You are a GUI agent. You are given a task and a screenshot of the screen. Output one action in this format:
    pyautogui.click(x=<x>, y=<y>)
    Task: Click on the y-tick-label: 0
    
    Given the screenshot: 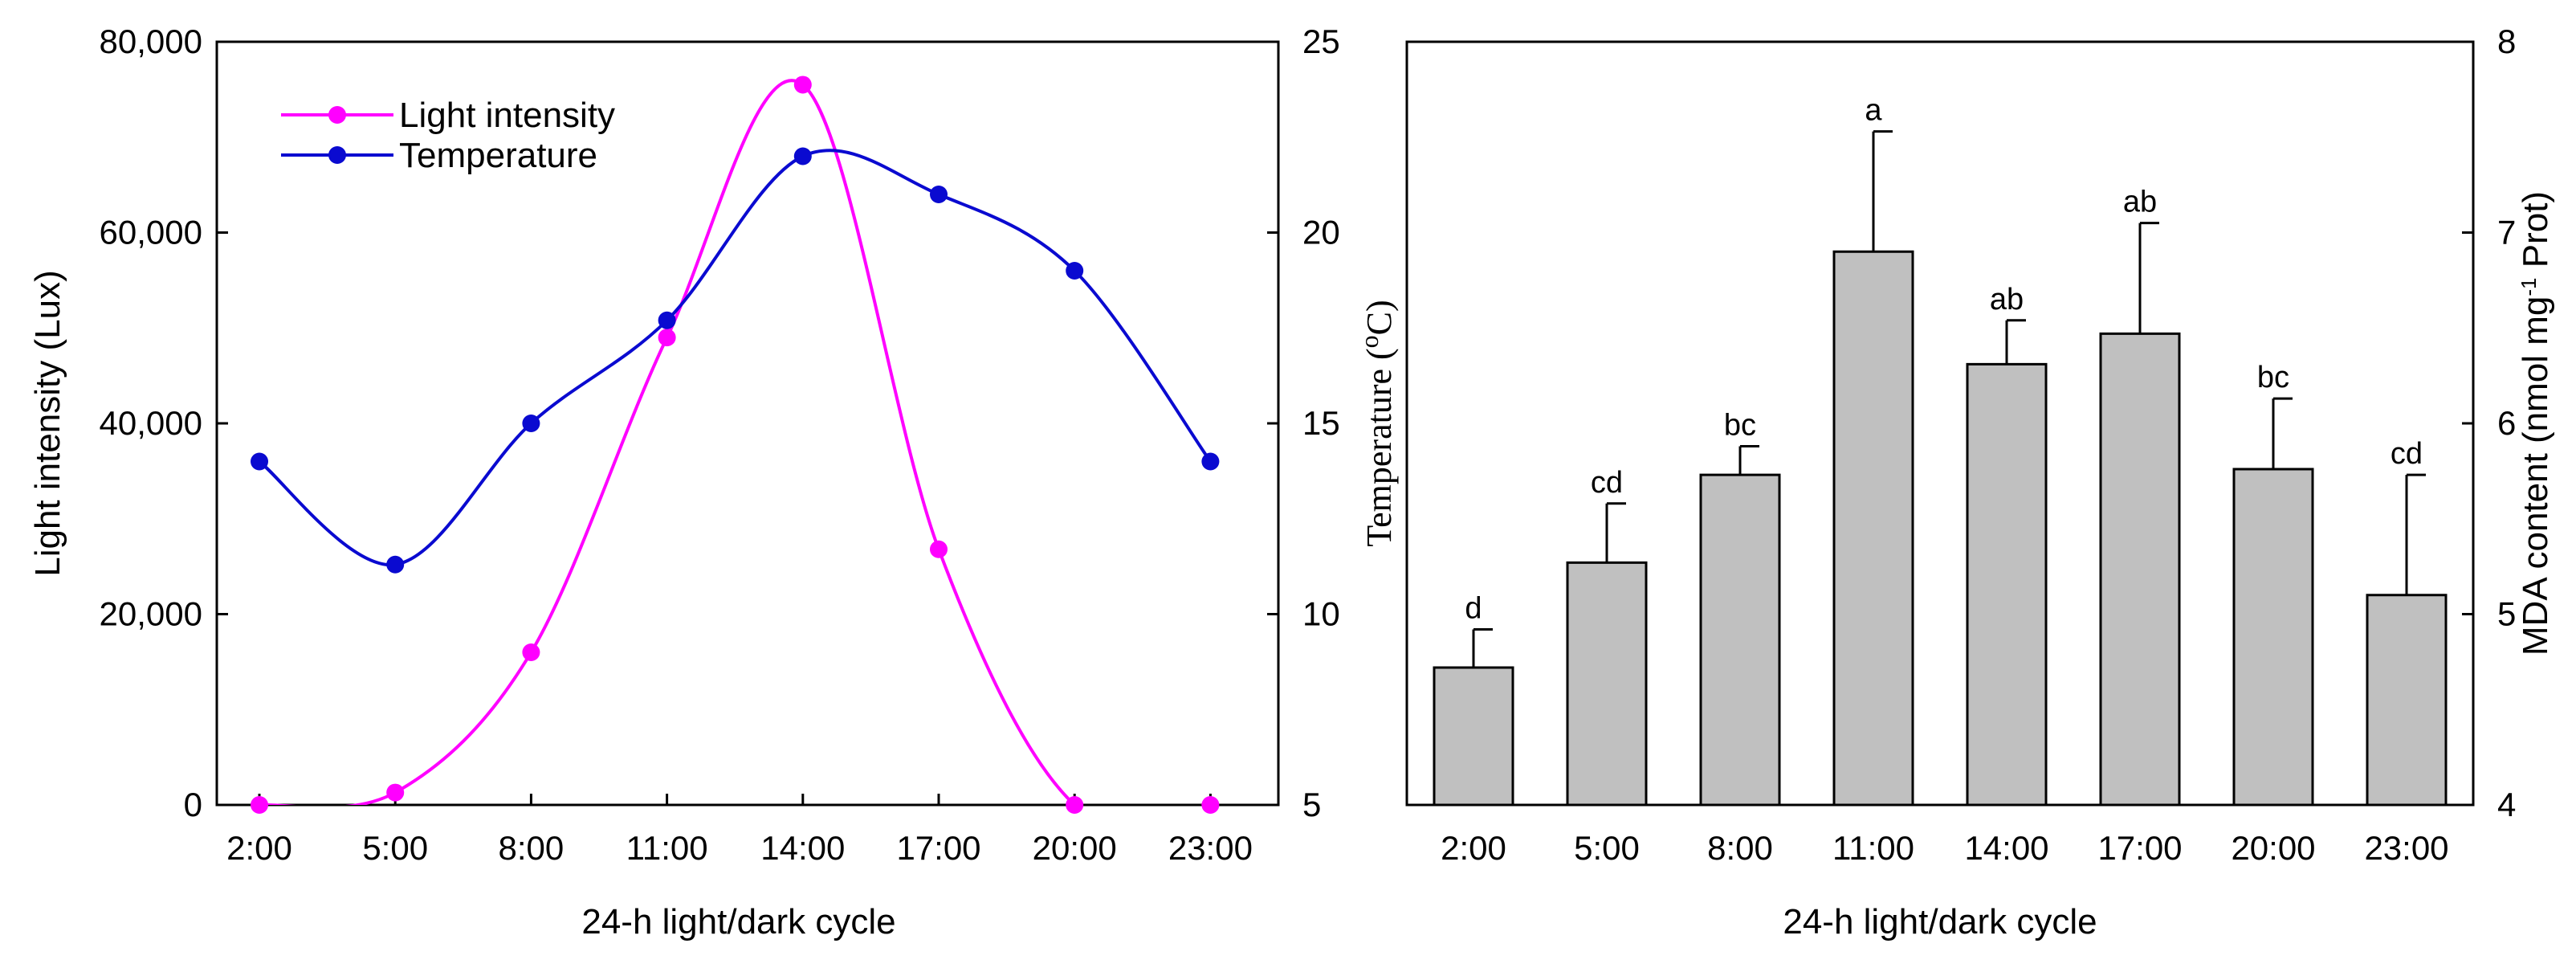 What is the action you would take?
    pyautogui.click(x=193, y=804)
    